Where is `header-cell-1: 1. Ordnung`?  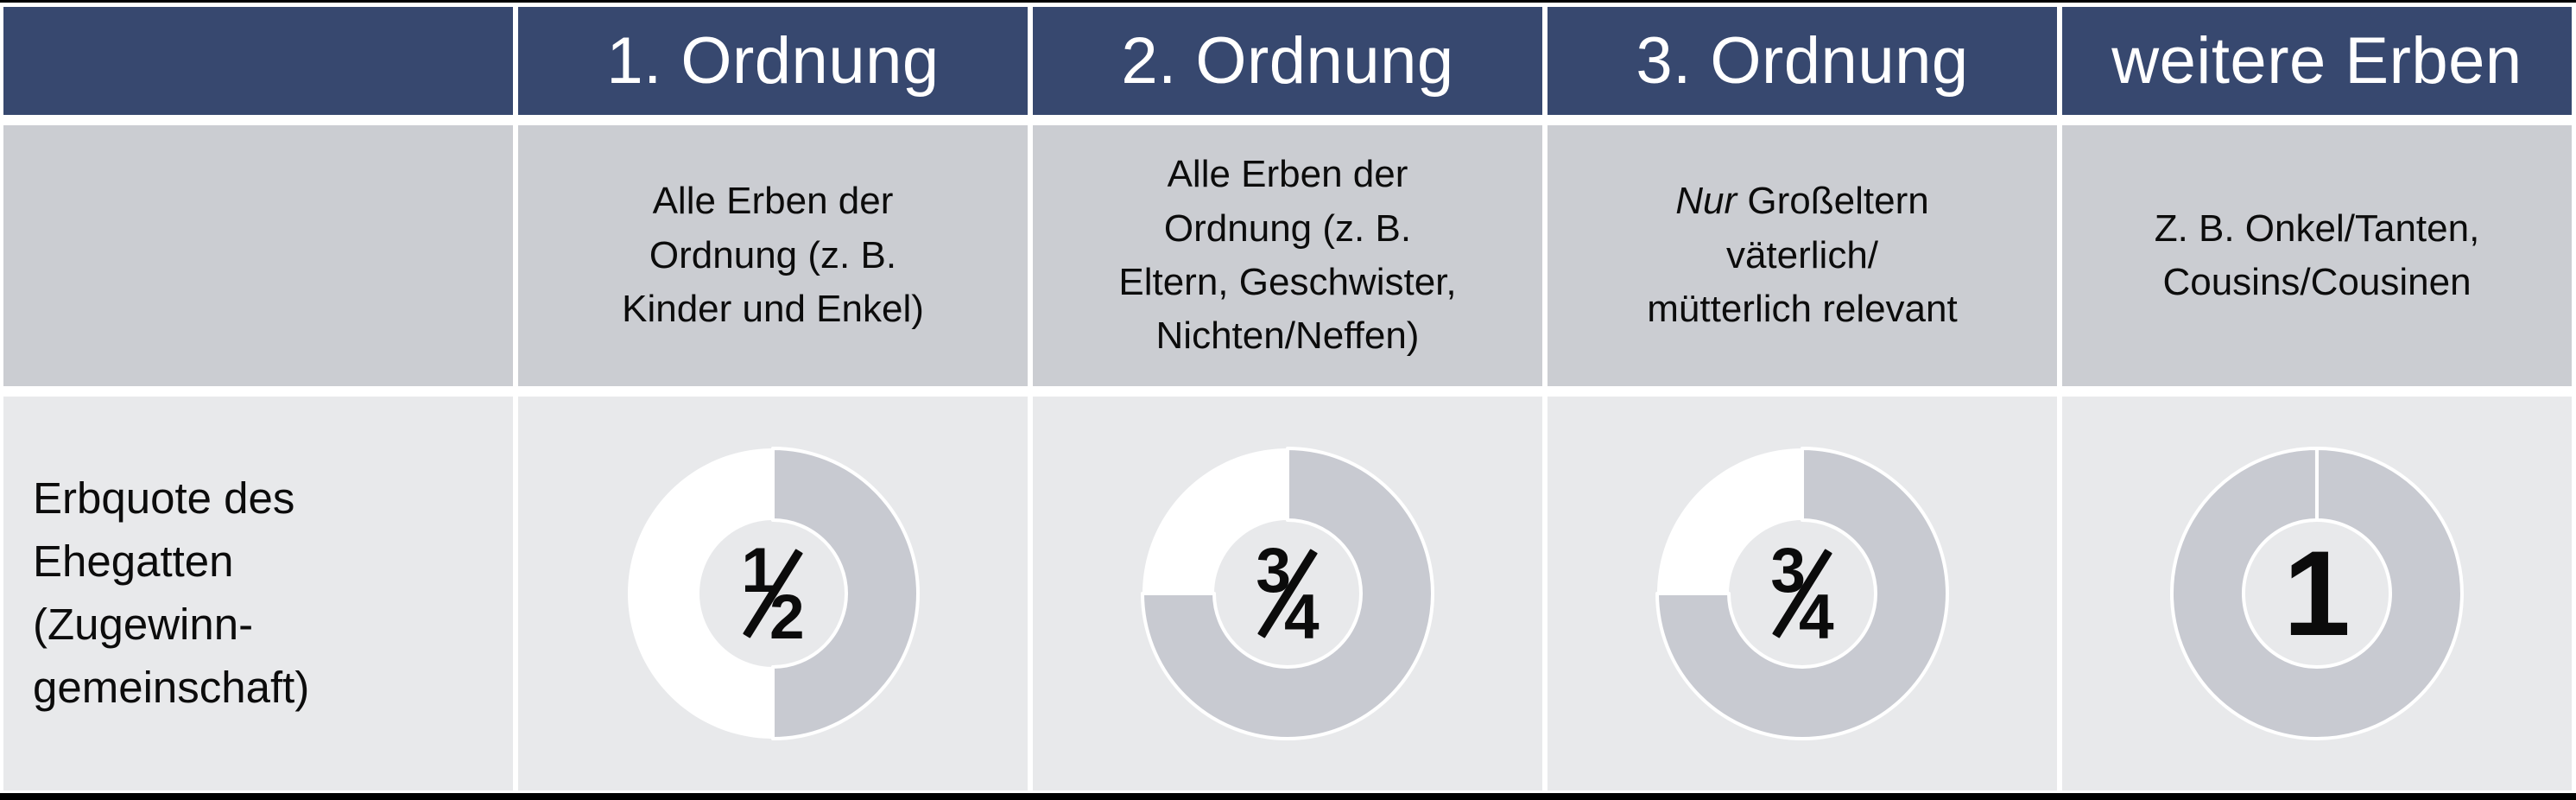 header-cell-1: 1. Ordnung is located at coordinates (773, 61).